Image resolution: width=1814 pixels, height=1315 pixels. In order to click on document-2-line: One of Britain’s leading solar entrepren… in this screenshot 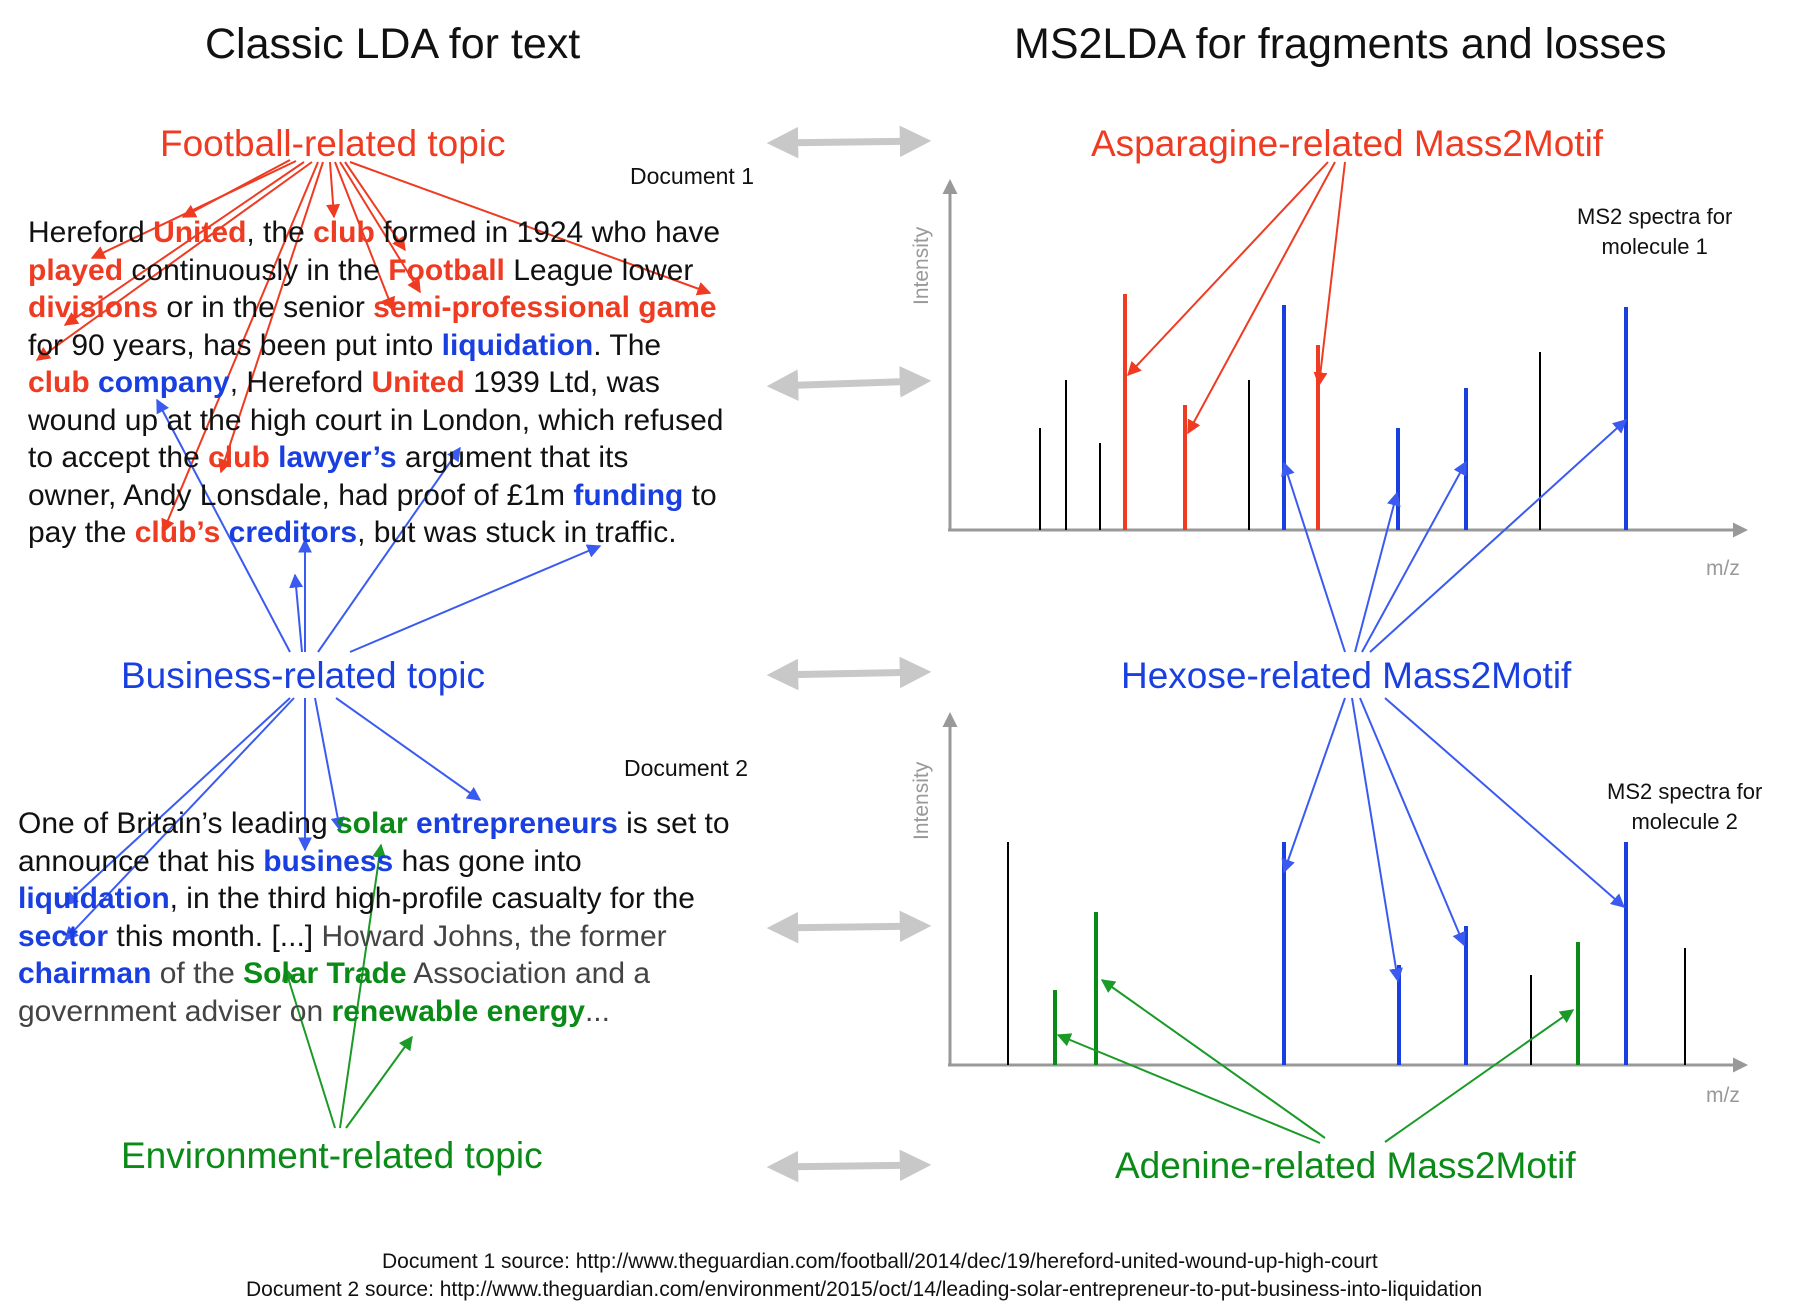, I will do `click(374, 824)`.